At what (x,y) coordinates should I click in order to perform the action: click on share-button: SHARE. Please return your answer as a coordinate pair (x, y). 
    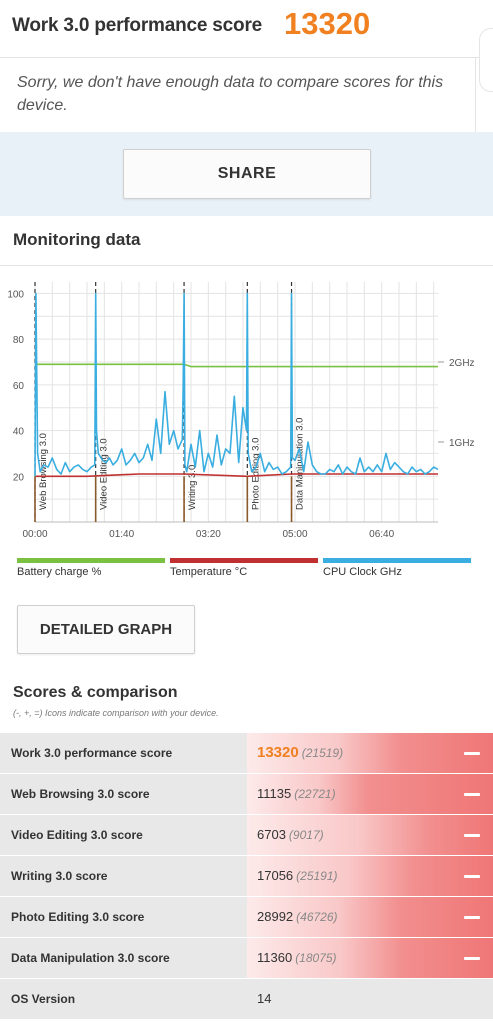
    Looking at the image, I should click on (247, 174).